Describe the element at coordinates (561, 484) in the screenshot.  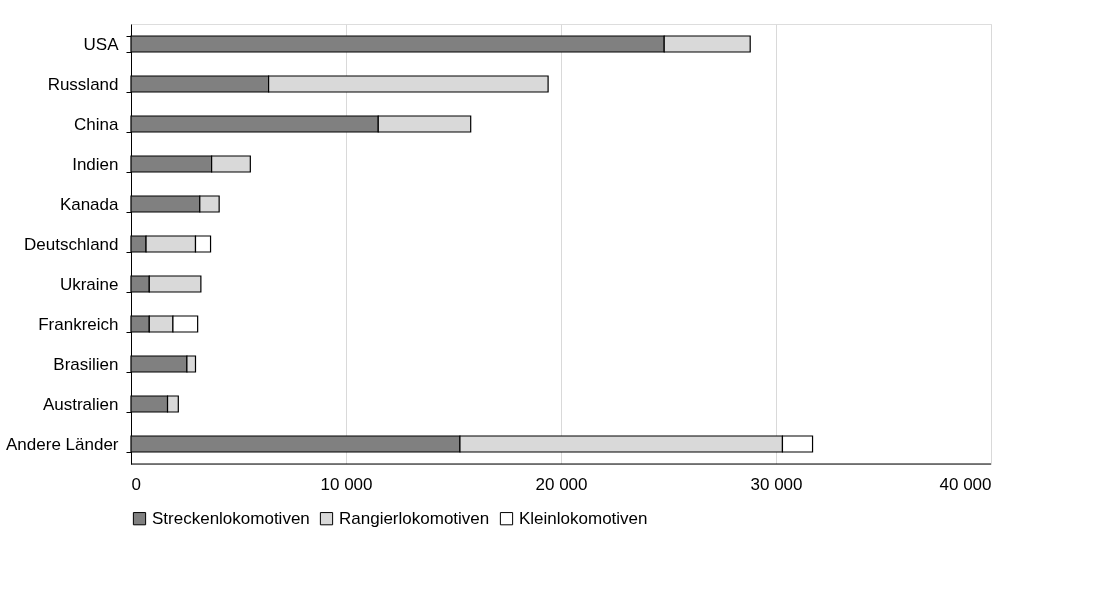
I see `x-tick-label: 20 000` at that location.